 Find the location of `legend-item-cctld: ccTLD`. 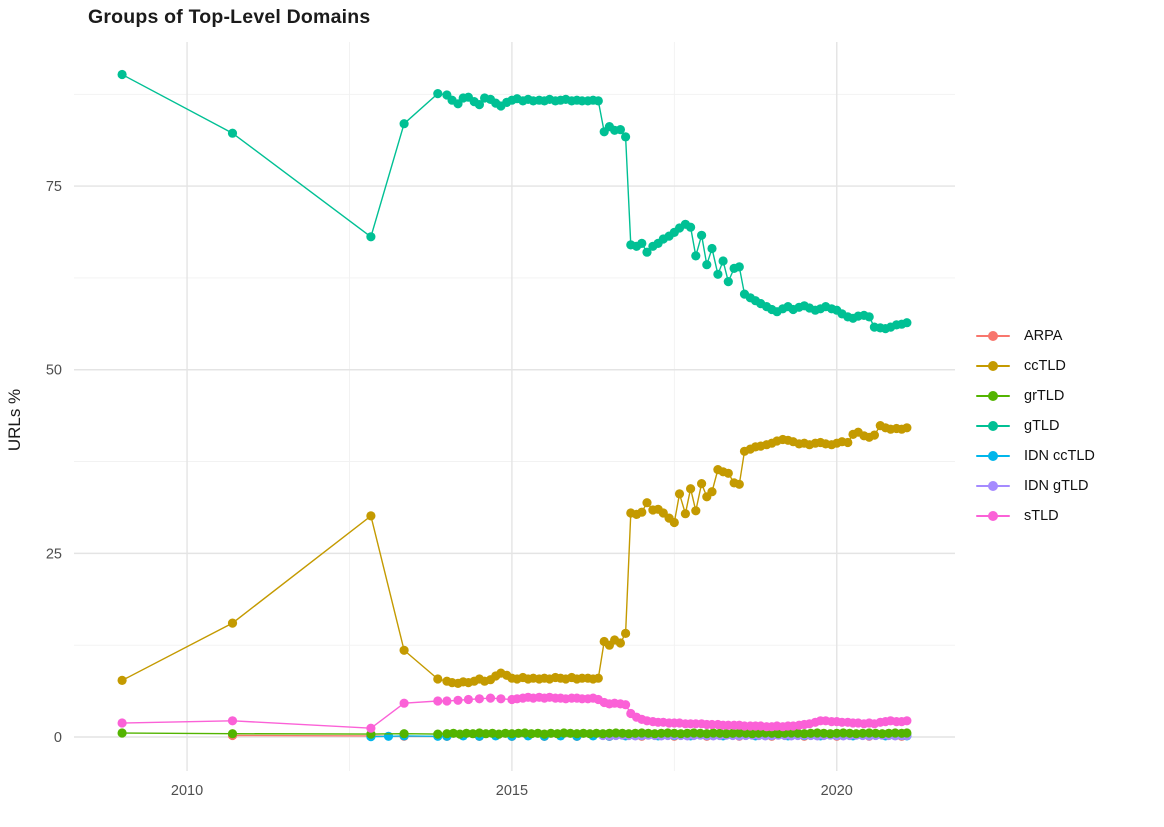

legend-item-cctld: ccTLD is located at coordinates (1035, 366).